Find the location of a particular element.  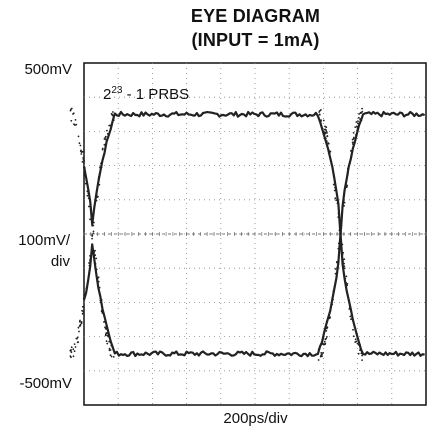

annotation-base: 2 is located at coordinates (107, 94).